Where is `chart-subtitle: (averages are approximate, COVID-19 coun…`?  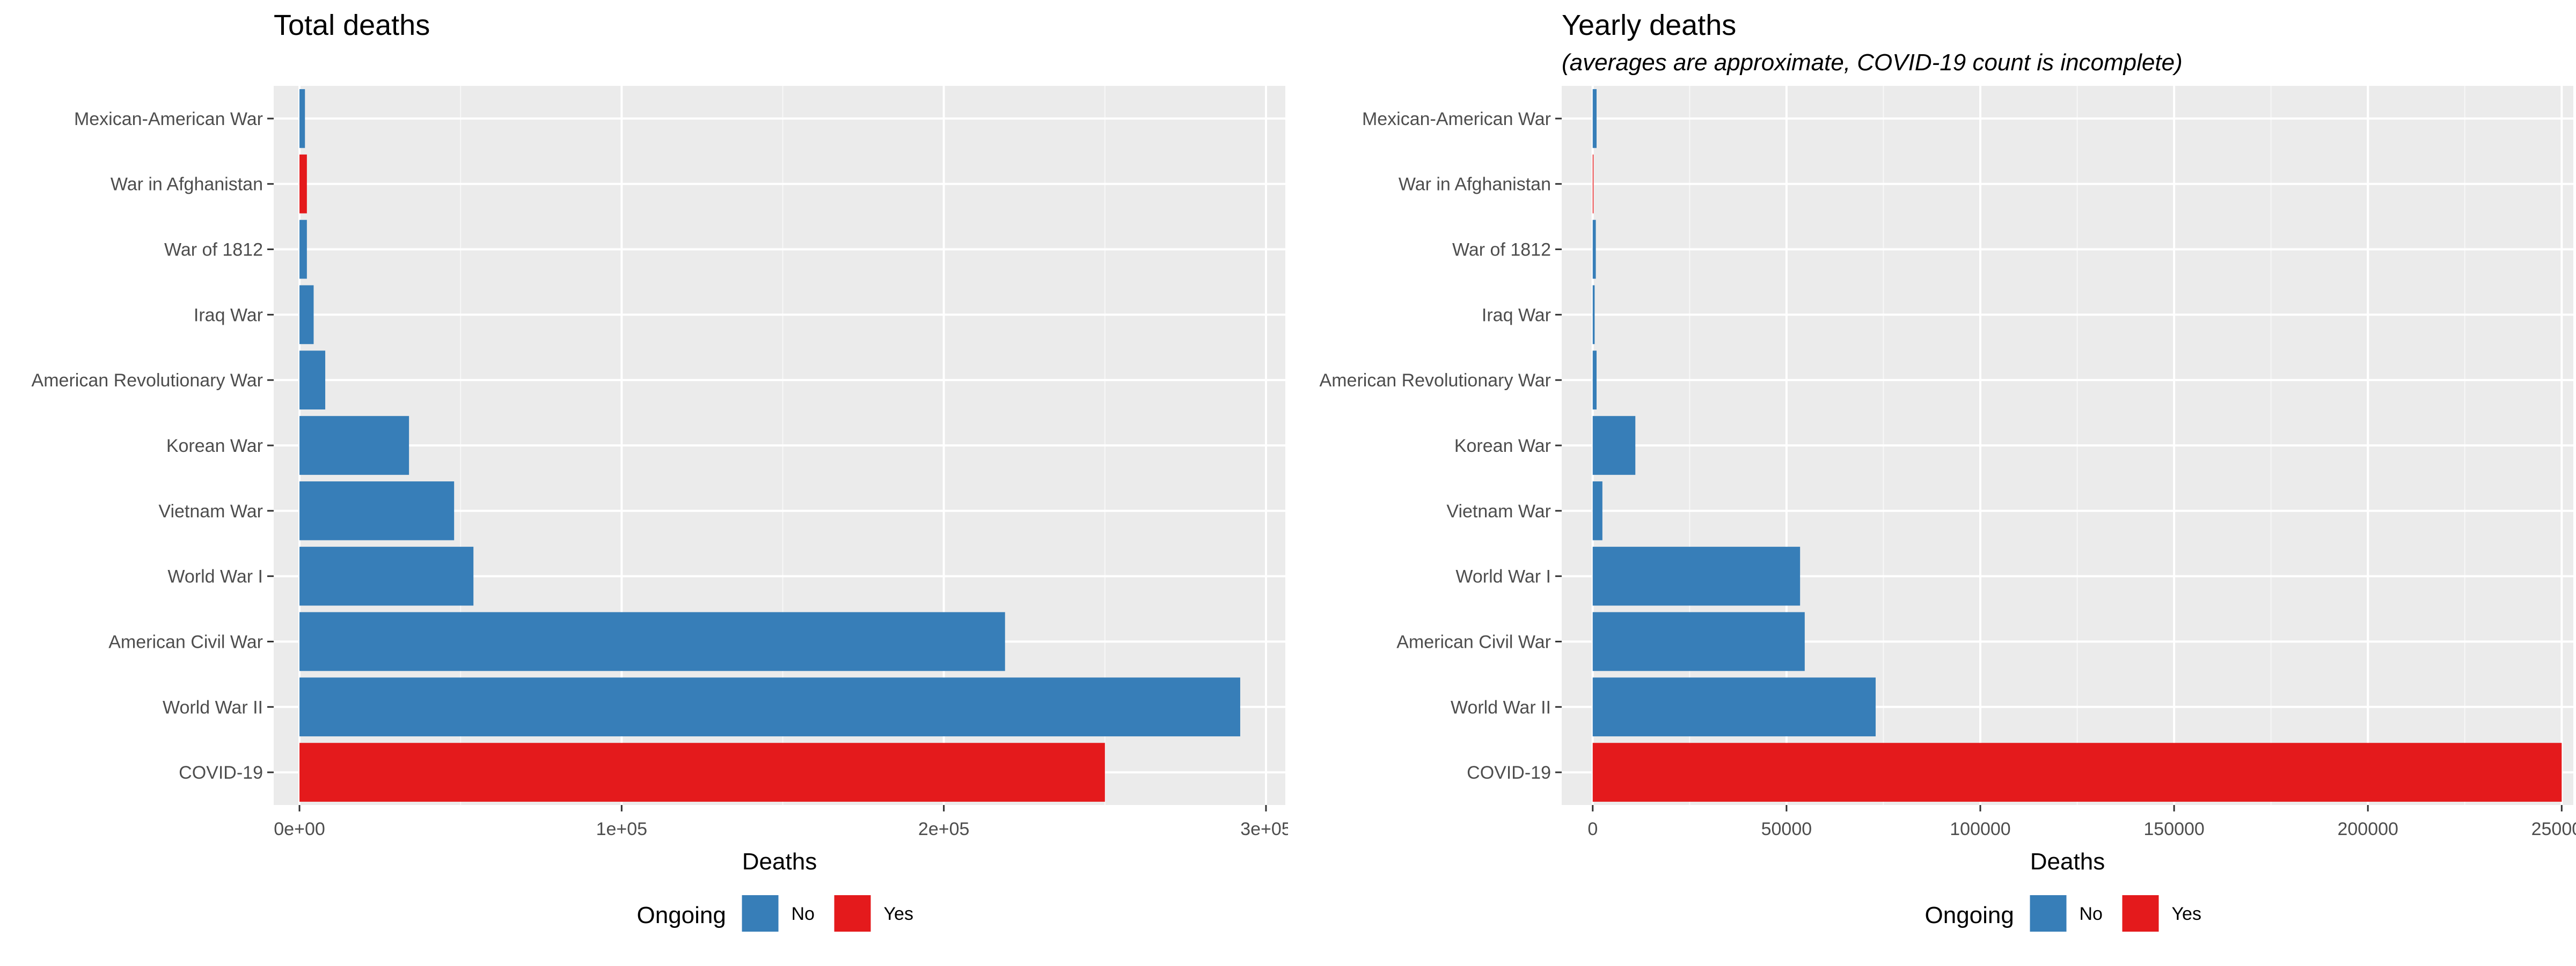
chart-subtitle: (averages are approximate, COVID-19 coun… is located at coordinates (1872, 62).